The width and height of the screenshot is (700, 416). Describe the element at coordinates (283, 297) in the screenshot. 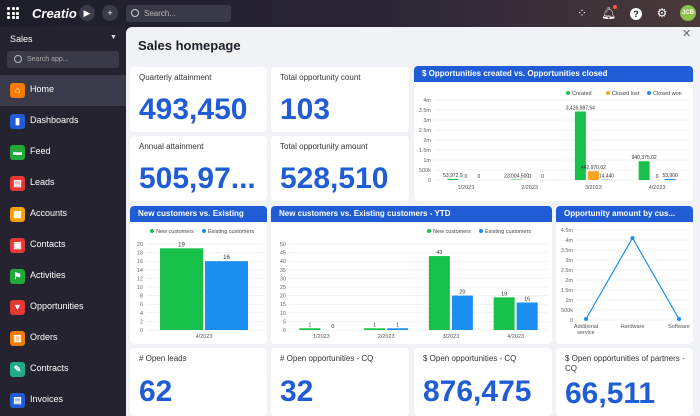

I see `y-tick-label: 20` at that location.